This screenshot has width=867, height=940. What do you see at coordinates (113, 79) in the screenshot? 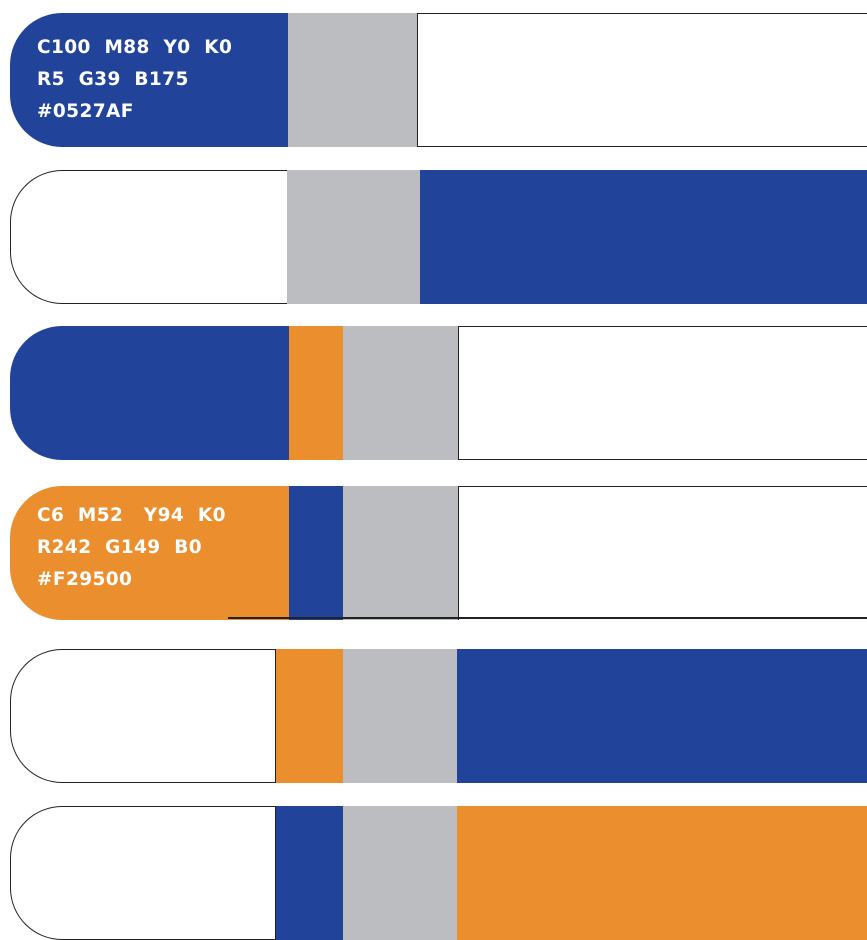
I see `rgb-label: R5 G39 B175` at bounding box center [113, 79].